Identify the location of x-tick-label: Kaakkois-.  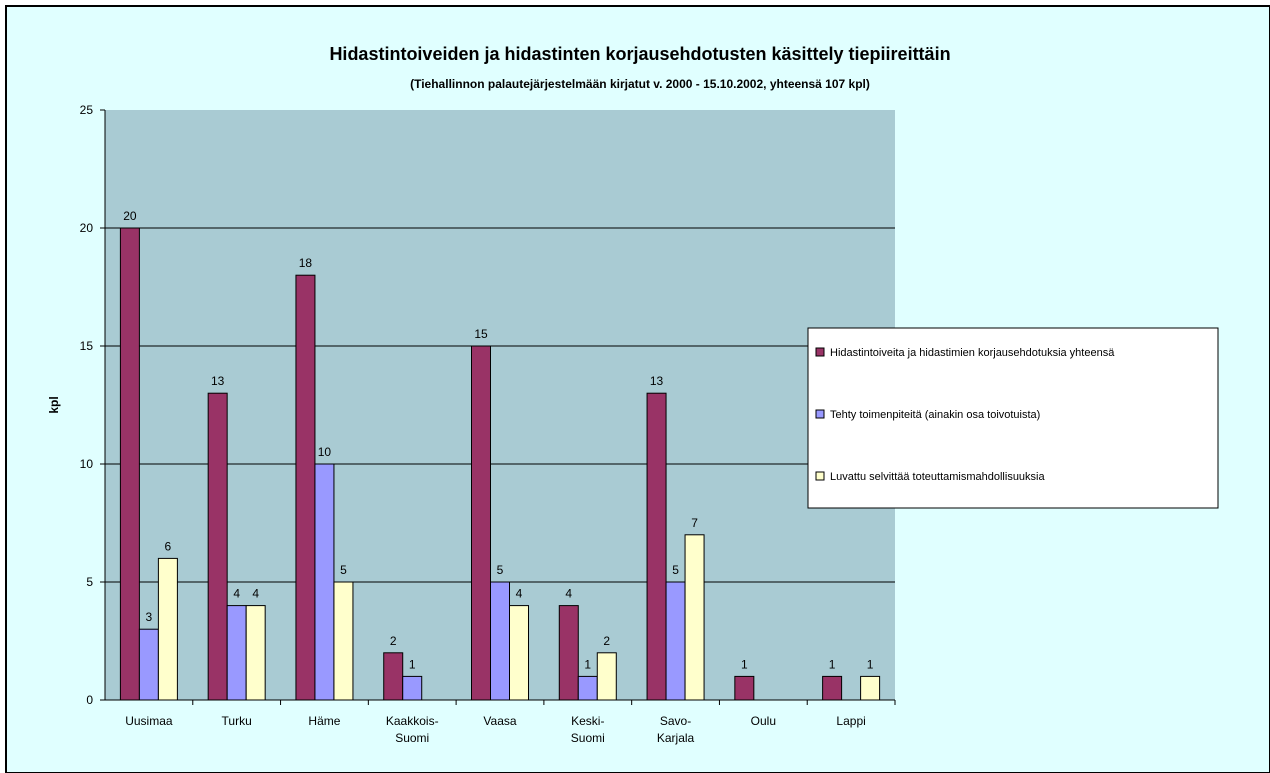
(412, 721).